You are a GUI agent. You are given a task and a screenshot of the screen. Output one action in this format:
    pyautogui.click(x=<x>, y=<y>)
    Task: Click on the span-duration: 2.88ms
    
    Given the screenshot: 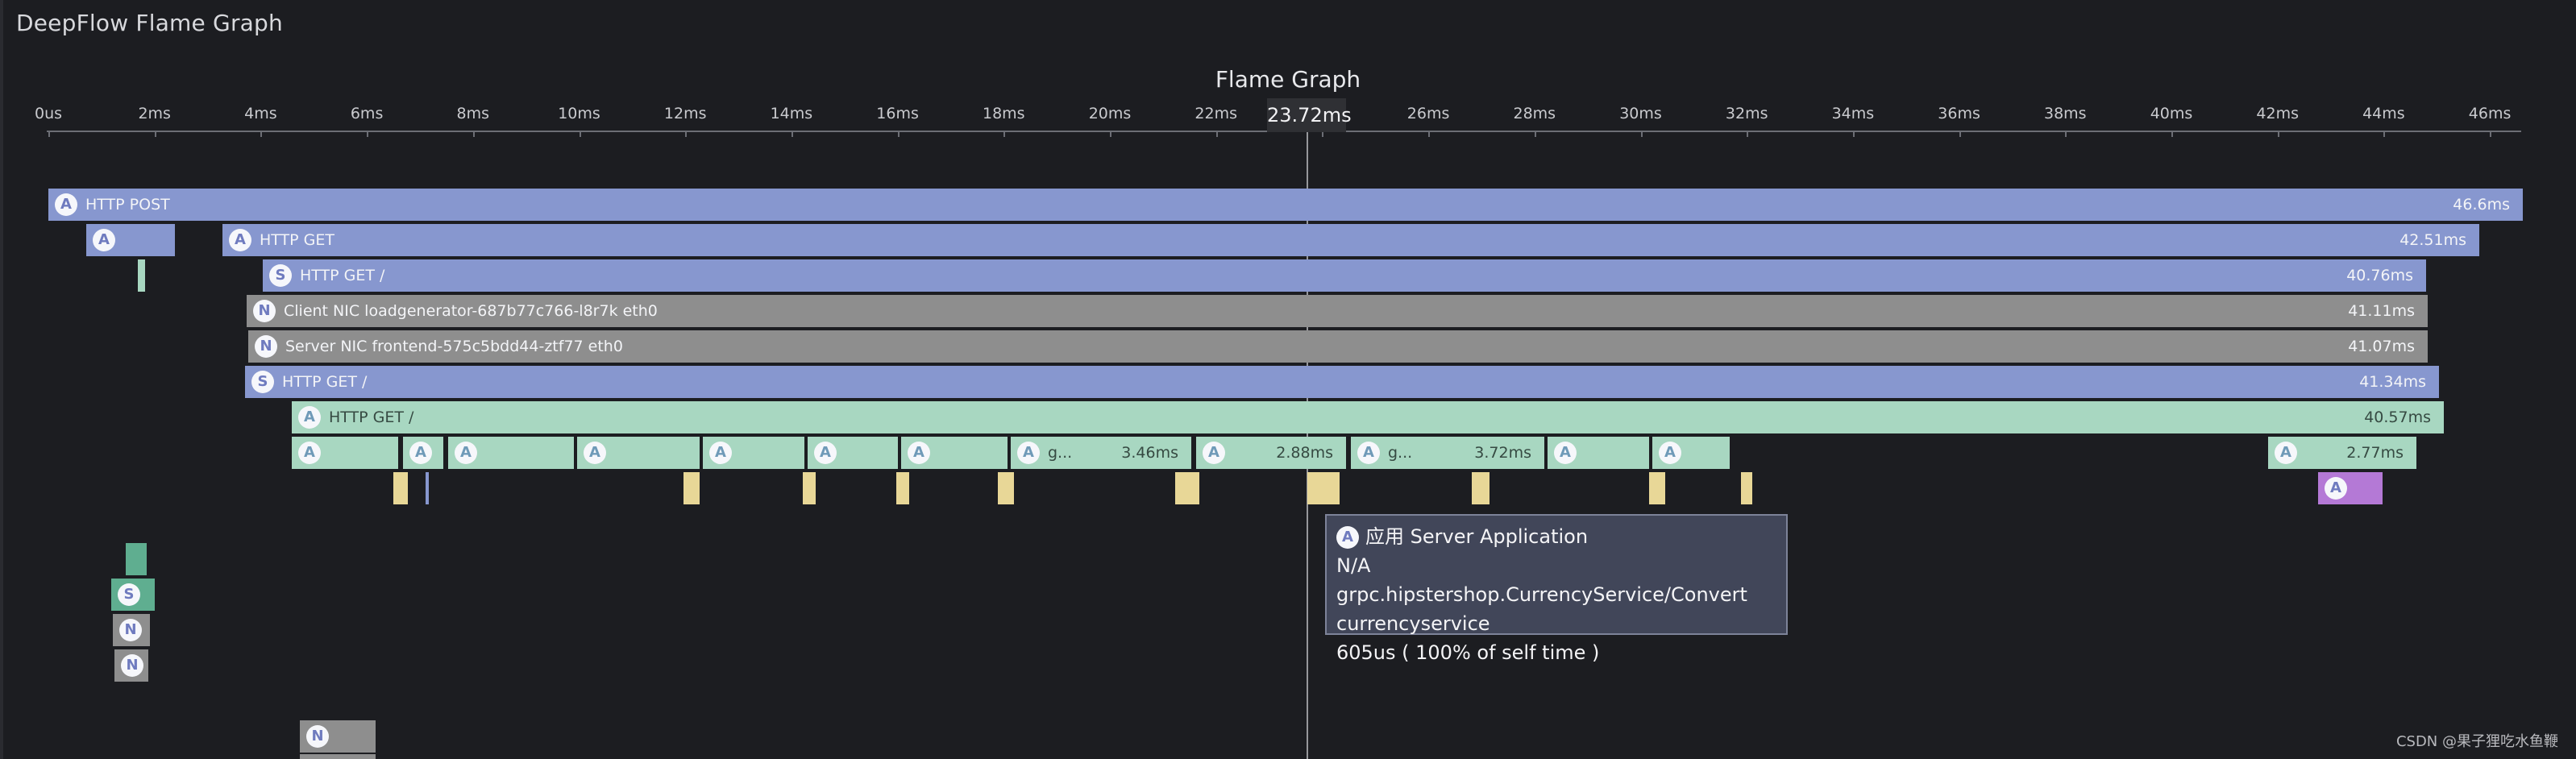 What is the action you would take?
    pyautogui.click(x=1304, y=453)
    